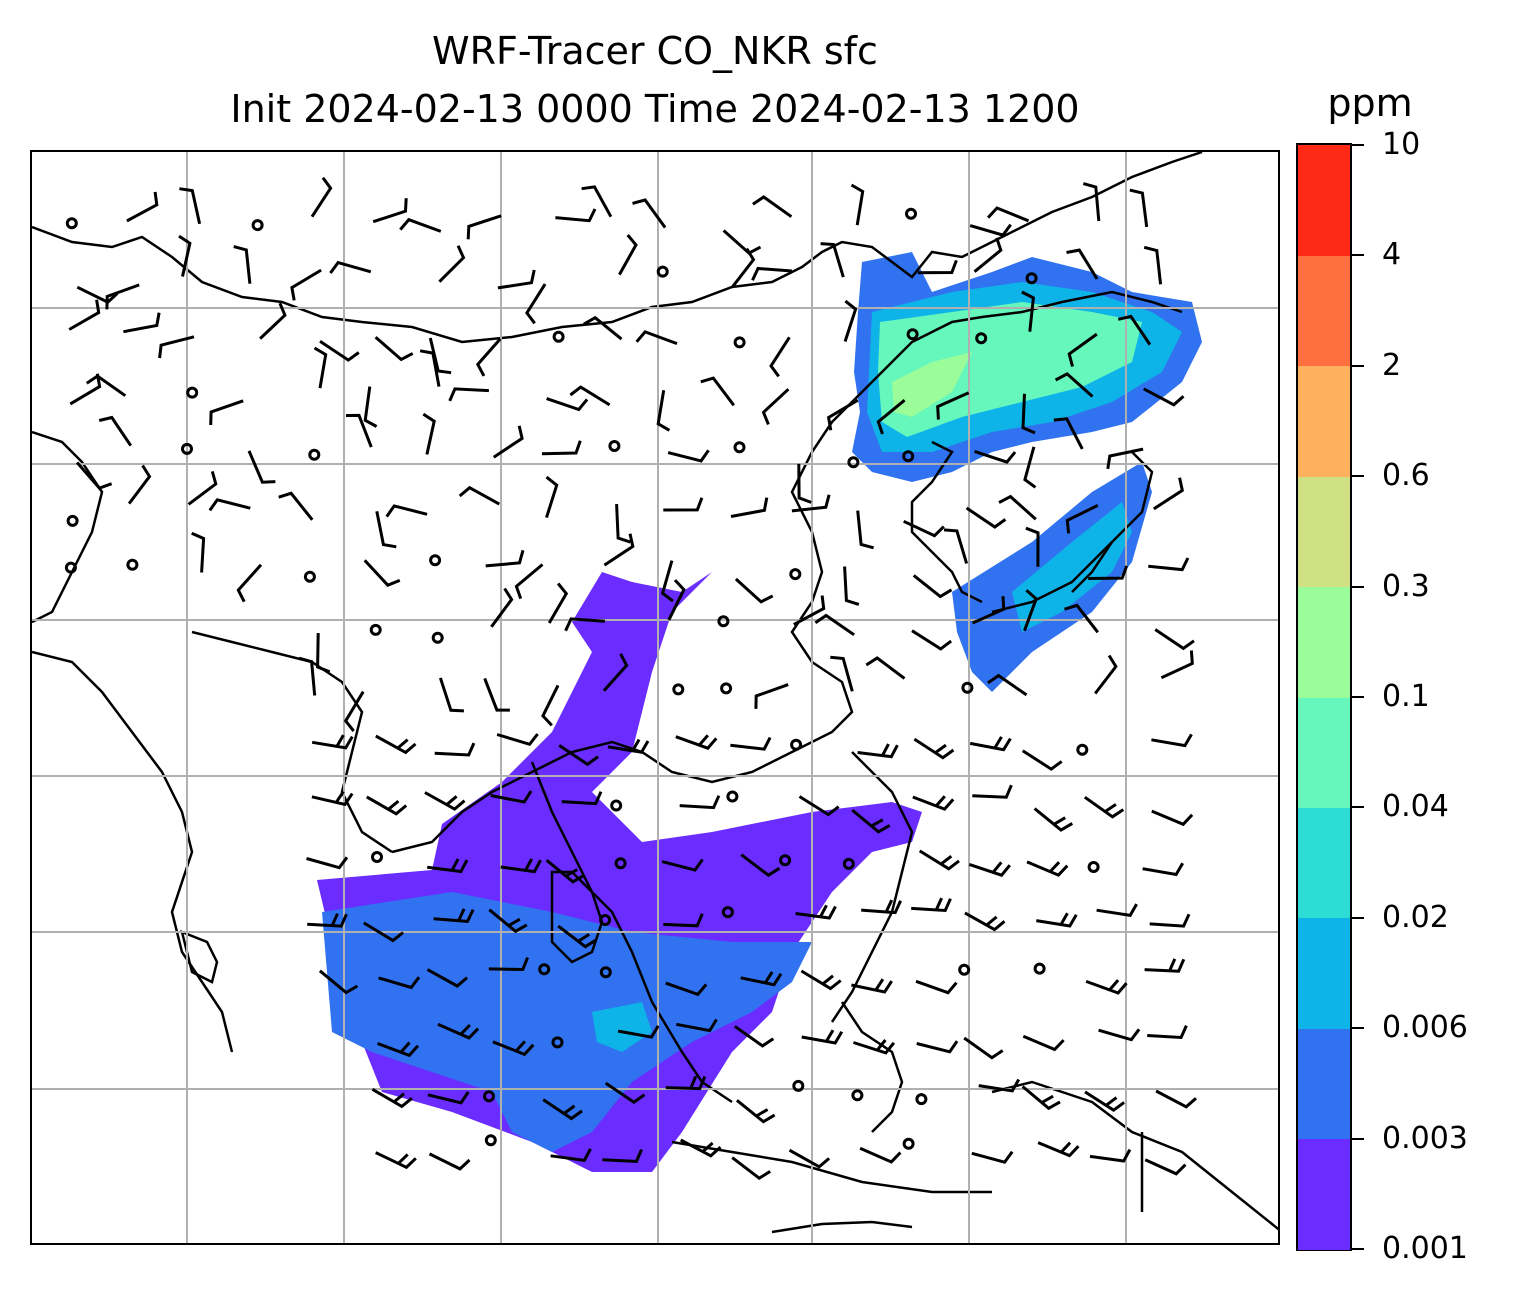 Image resolution: width=1528 pixels, height=1306 pixels. What do you see at coordinates (1358, 1249) in the screenshot?
I see `colorbar-tick` at bounding box center [1358, 1249].